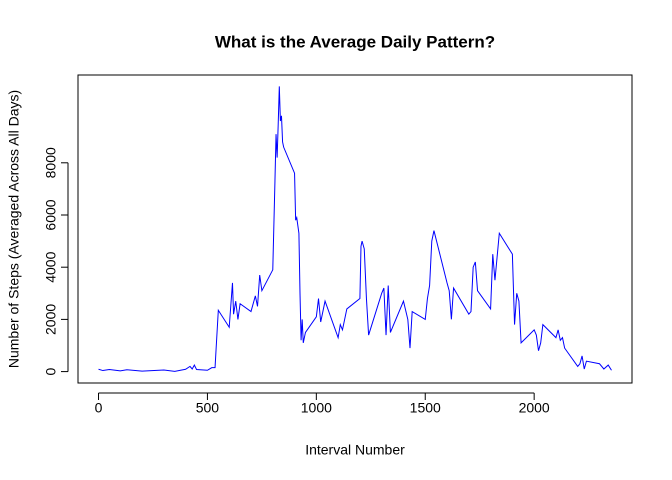  What do you see at coordinates (316, 408) in the screenshot?
I see `x-tick-label: 1000` at bounding box center [316, 408].